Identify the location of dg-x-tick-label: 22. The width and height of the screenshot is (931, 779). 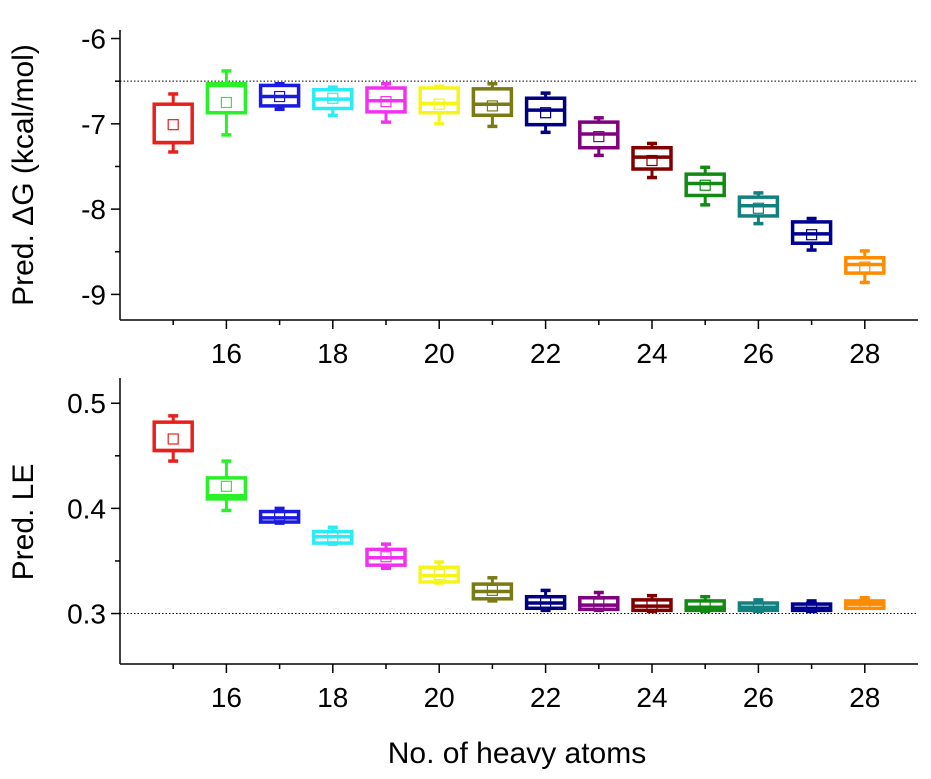
(545, 353).